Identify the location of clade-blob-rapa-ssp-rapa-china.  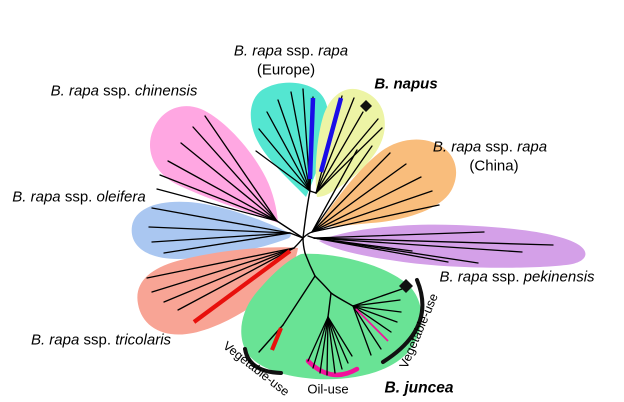
(387, 183).